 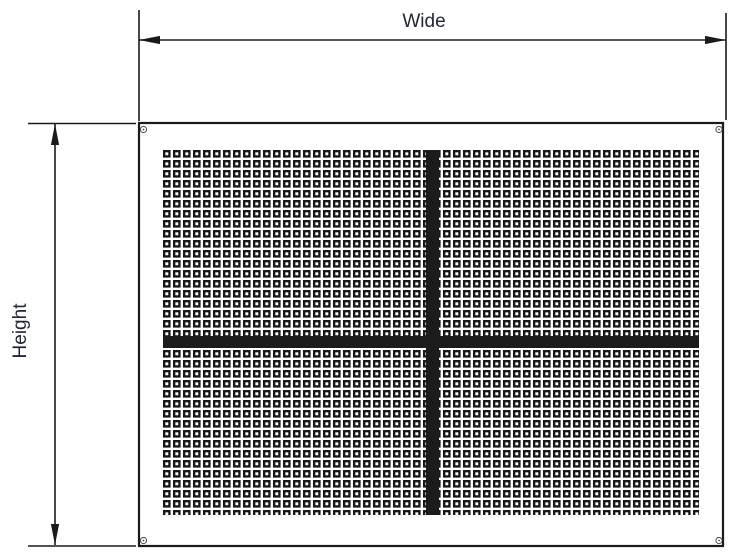 What do you see at coordinates (423, 21) in the screenshot?
I see `width-dimension-label: Wide` at bounding box center [423, 21].